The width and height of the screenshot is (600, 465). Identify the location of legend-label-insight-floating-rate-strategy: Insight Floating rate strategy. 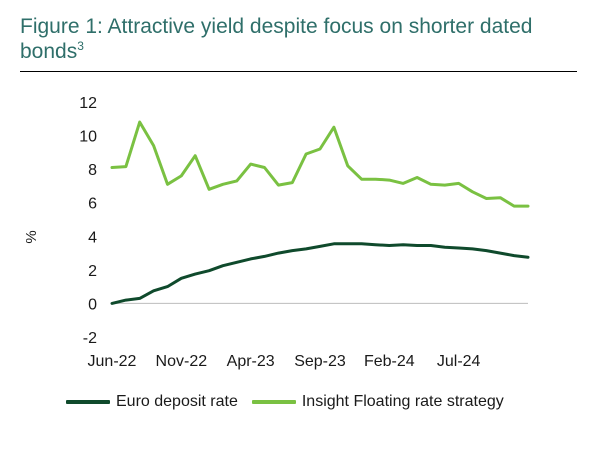
(402, 401).